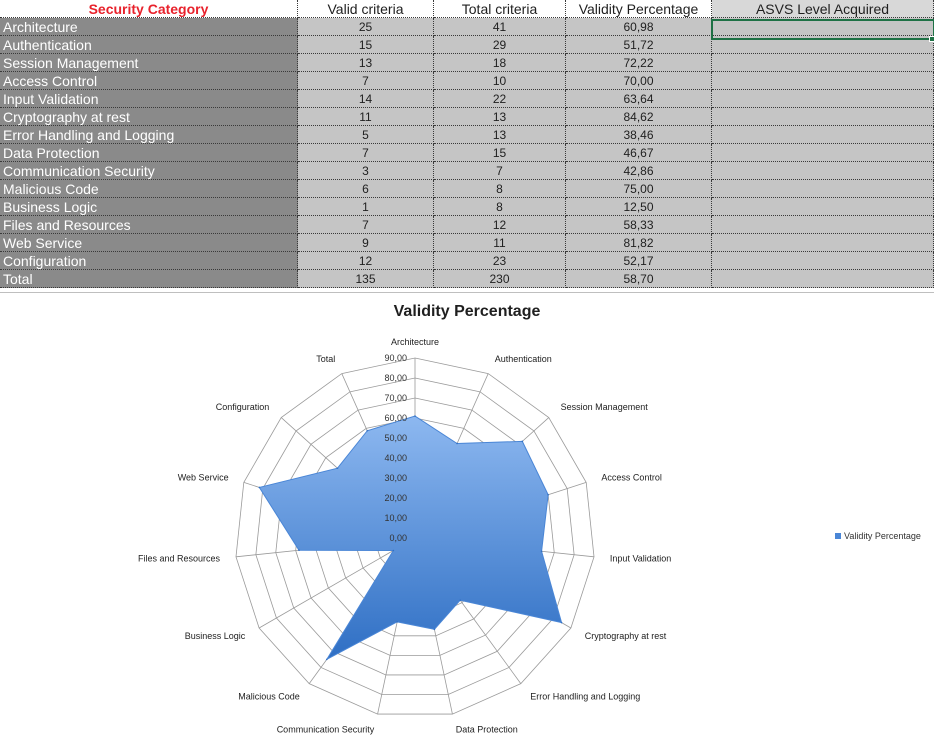  Describe the element at coordinates (639, 81) in the screenshot. I see `cell-validity-percentage: 70,00` at that location.